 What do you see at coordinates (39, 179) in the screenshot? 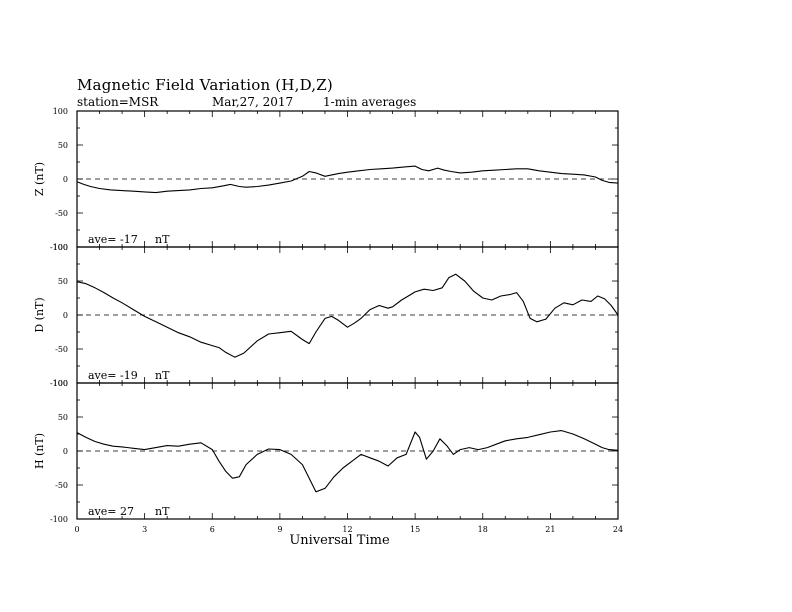
I see `y-axis-label: Z (nT)` at bounding box center [39, 179].